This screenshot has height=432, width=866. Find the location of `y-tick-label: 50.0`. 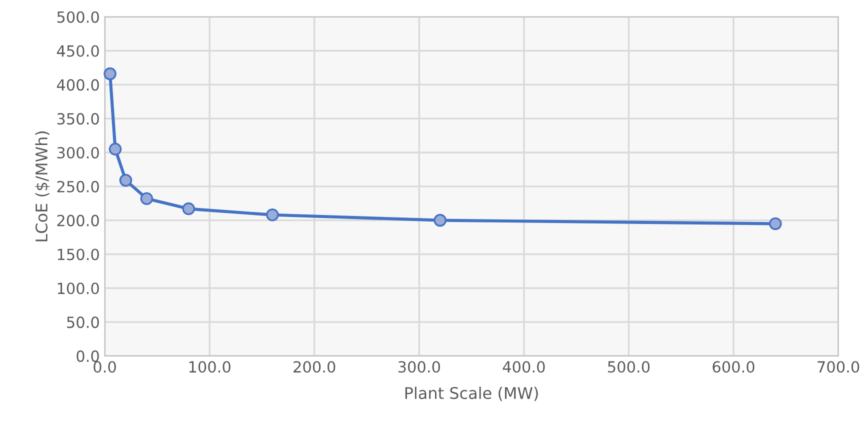

y-tick-label: 50.0 is located at coordinates (83, 322).